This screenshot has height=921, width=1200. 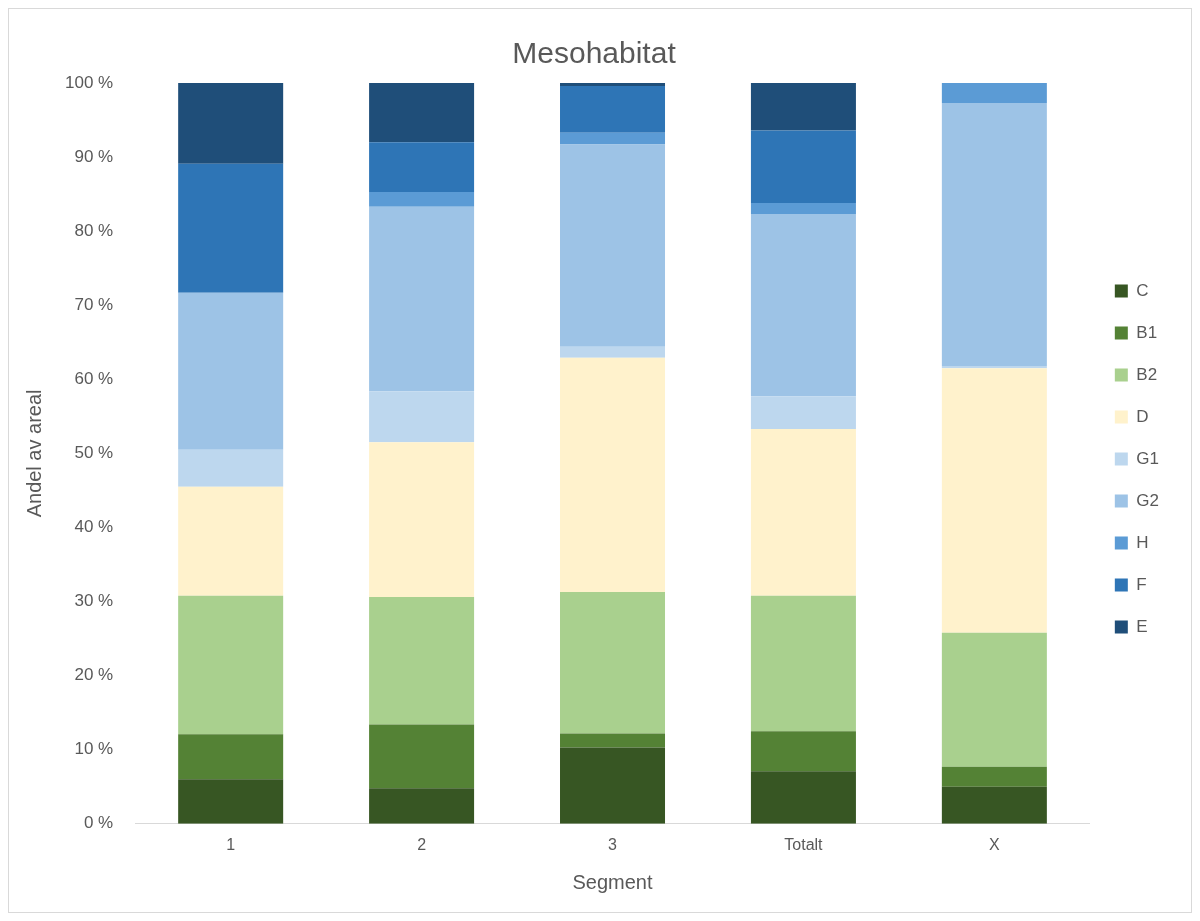 What do you see at coordinates (422, 844) in the screenshot?
I see `x-tick-label: 2` at bounding box center [422, 844].